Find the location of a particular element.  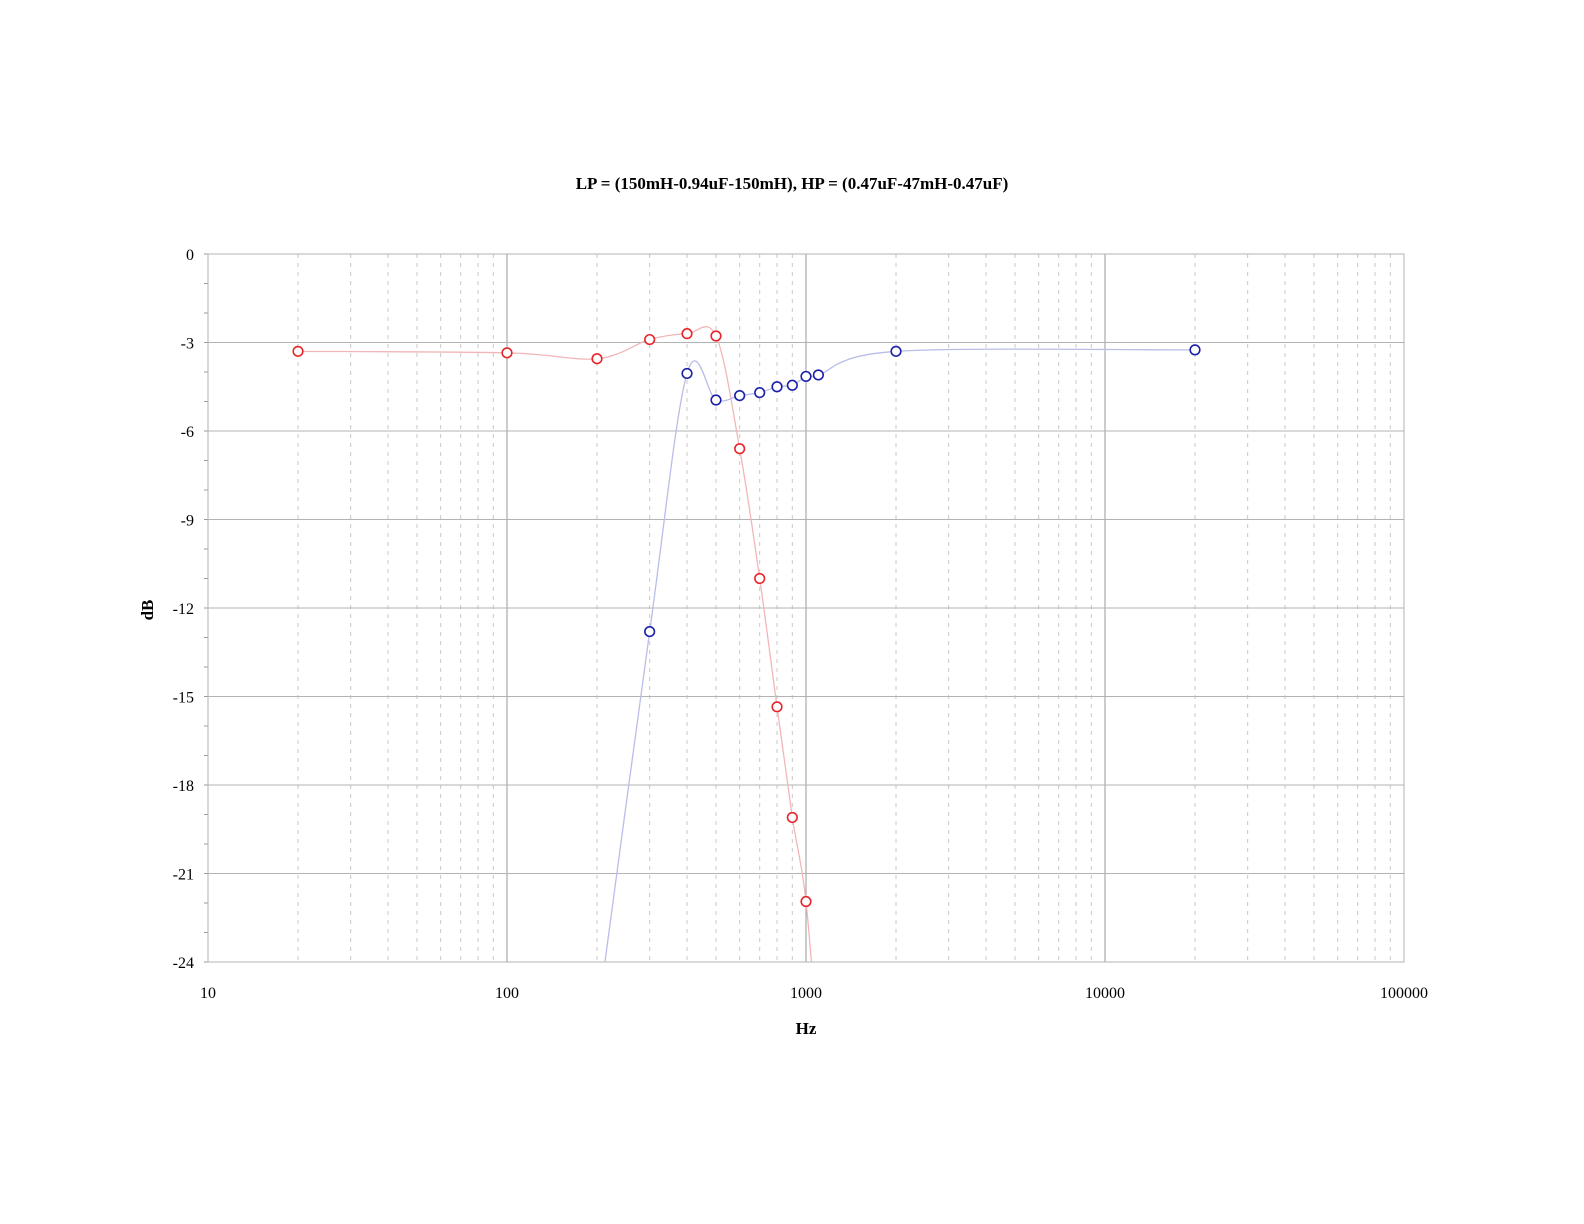

y-tick-label: -24 is located at coordinates (183, 963).